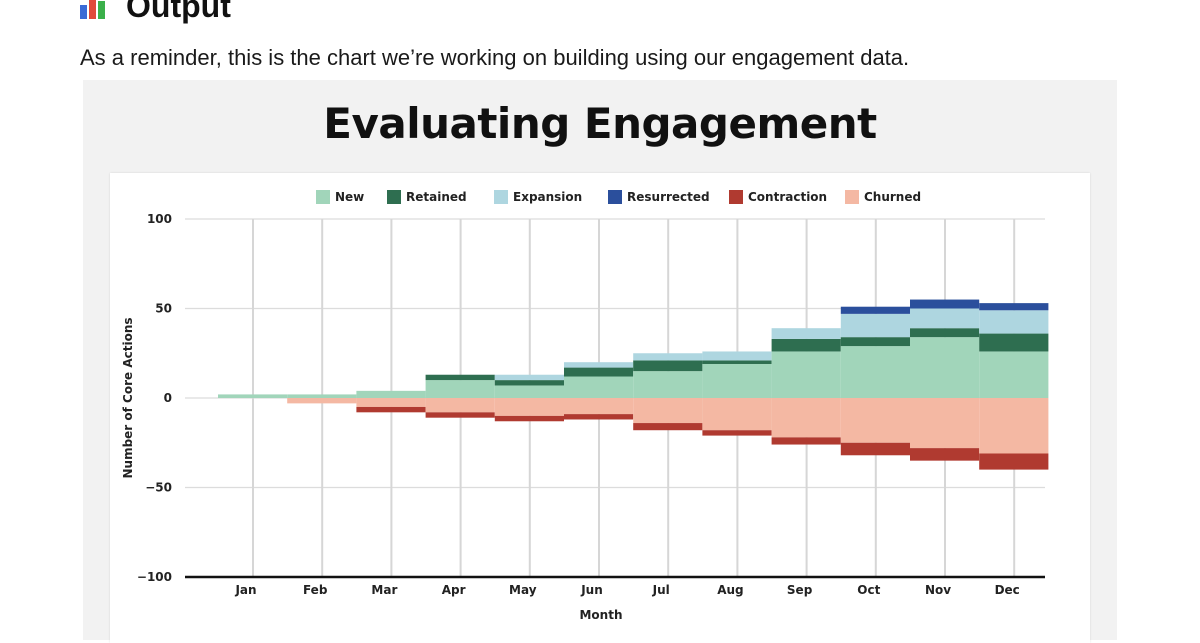 The image size is (1200, 643). What do you see at coordinates (349, 197) in the screenshot?
I see `legend-label: New` at bounding box center [349, 197].